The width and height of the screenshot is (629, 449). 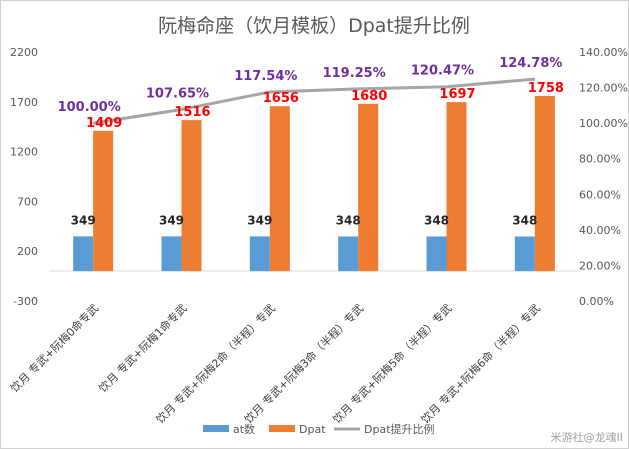 What do you see at coordinates (546, 88) in the screenshot?
I see `label-dpat: 1758` at bounding box center [546, 88].